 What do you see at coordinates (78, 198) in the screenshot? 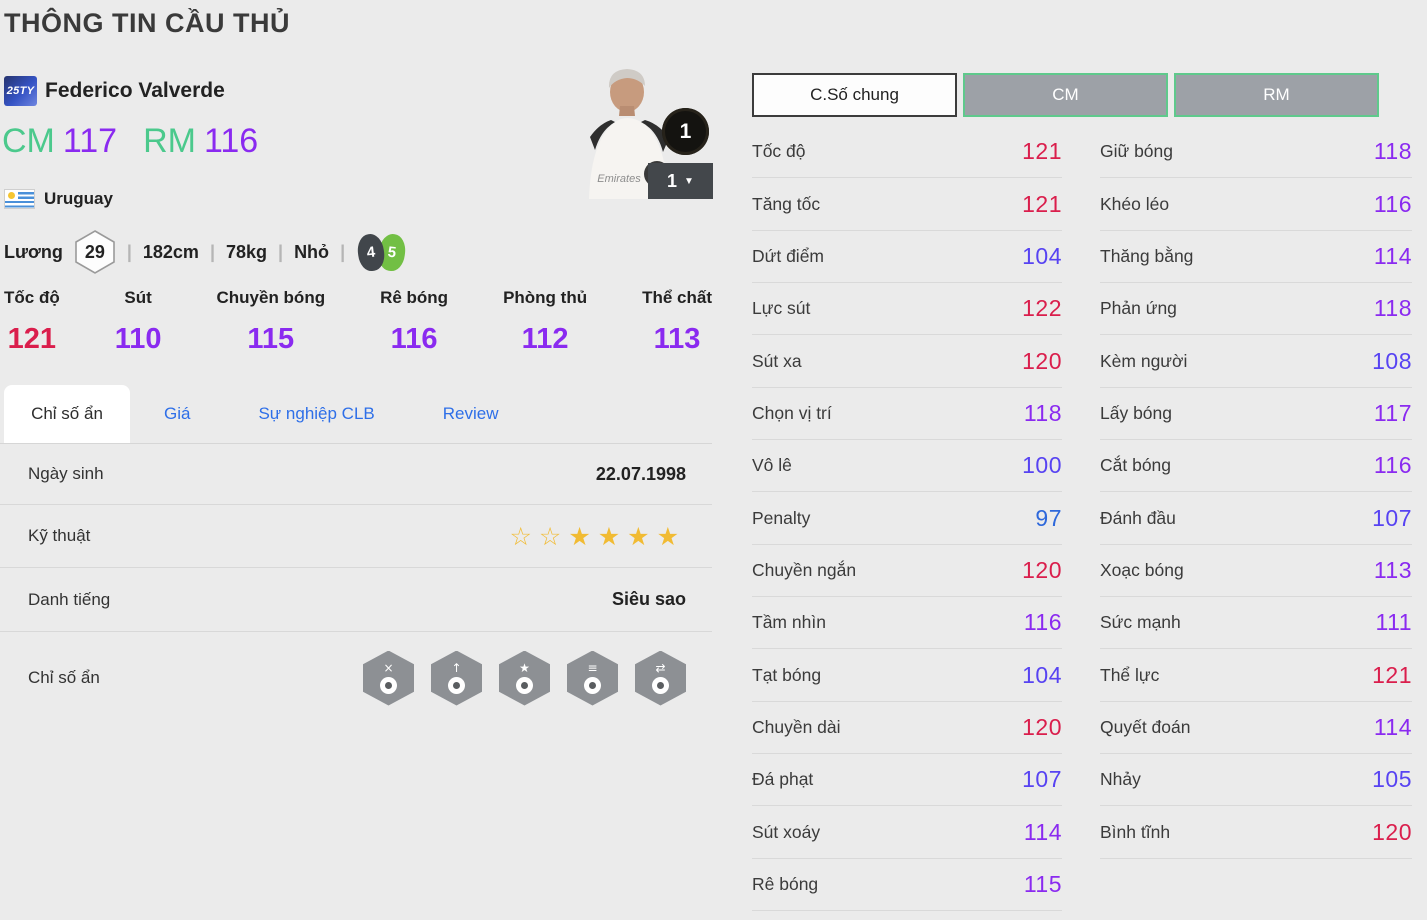
I see `nation-name: Uruguay` at bounding box center [78, 198].